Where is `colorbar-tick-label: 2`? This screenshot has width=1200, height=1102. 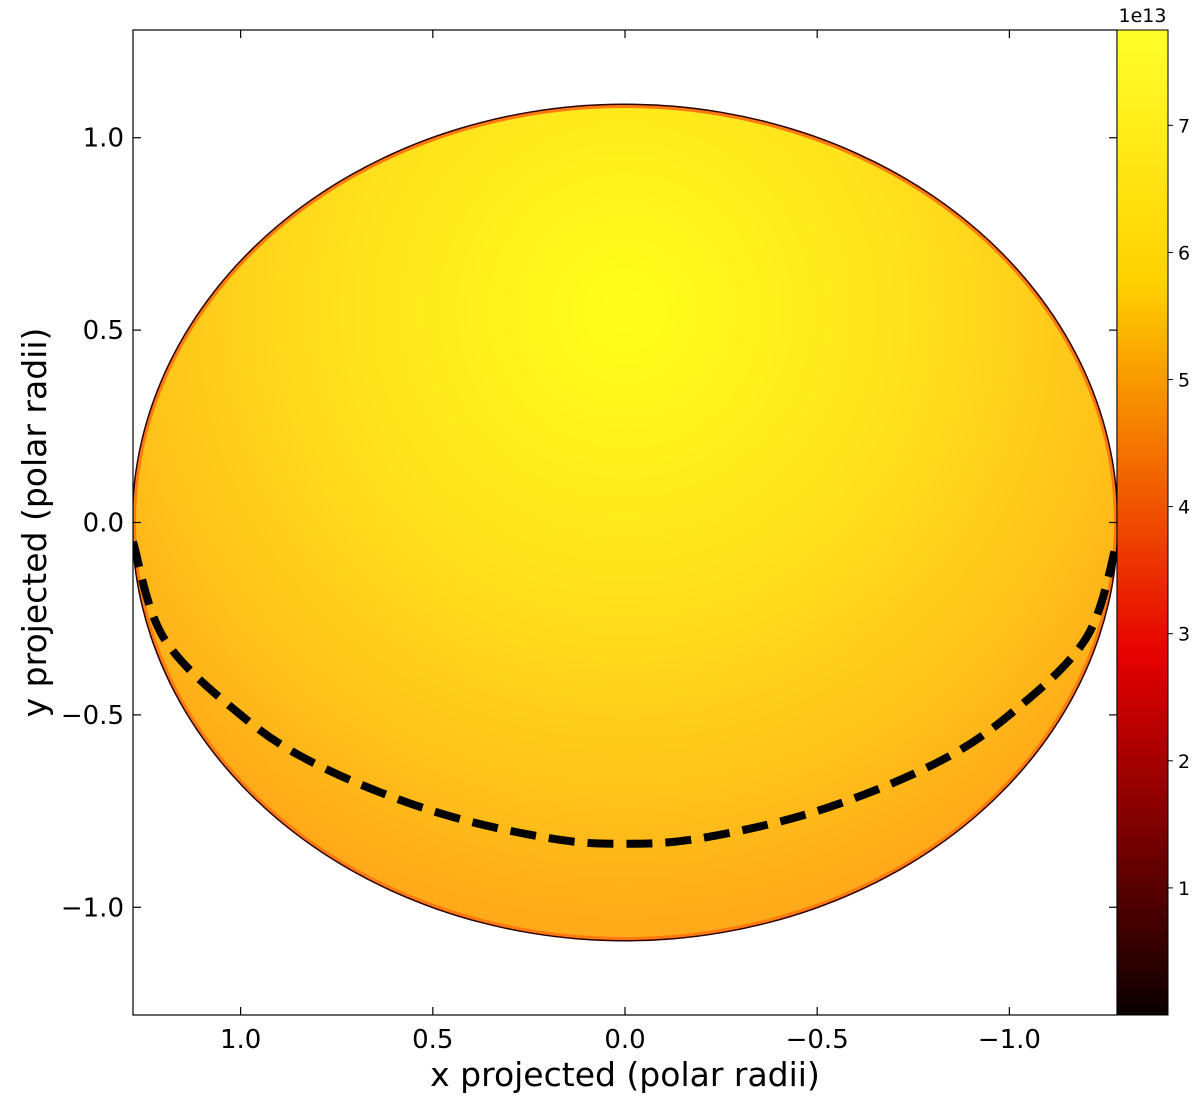
colorbar-tick-label: 2 is located at coordinates (1184, 762).